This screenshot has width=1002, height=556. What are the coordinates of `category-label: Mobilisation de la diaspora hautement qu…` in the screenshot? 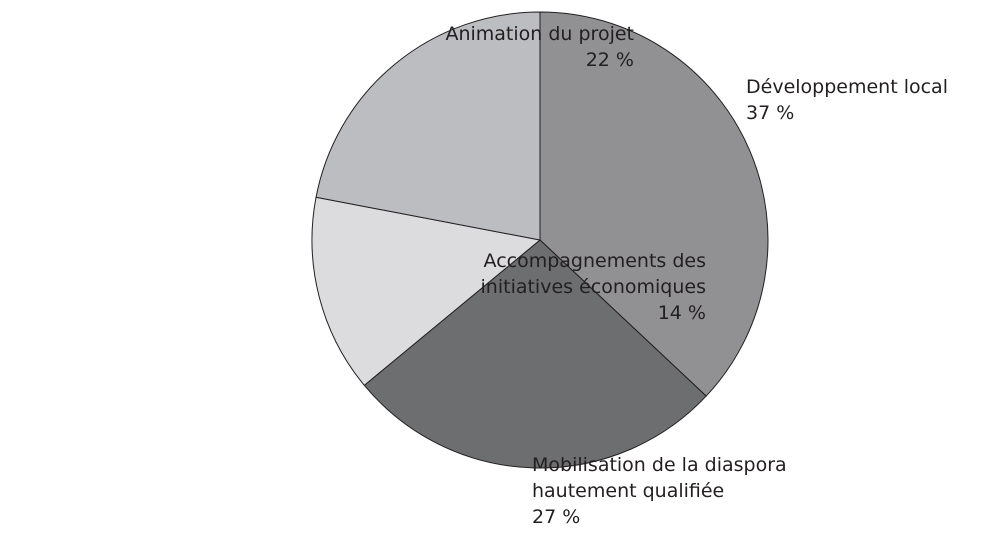 It's located at (659, 478).